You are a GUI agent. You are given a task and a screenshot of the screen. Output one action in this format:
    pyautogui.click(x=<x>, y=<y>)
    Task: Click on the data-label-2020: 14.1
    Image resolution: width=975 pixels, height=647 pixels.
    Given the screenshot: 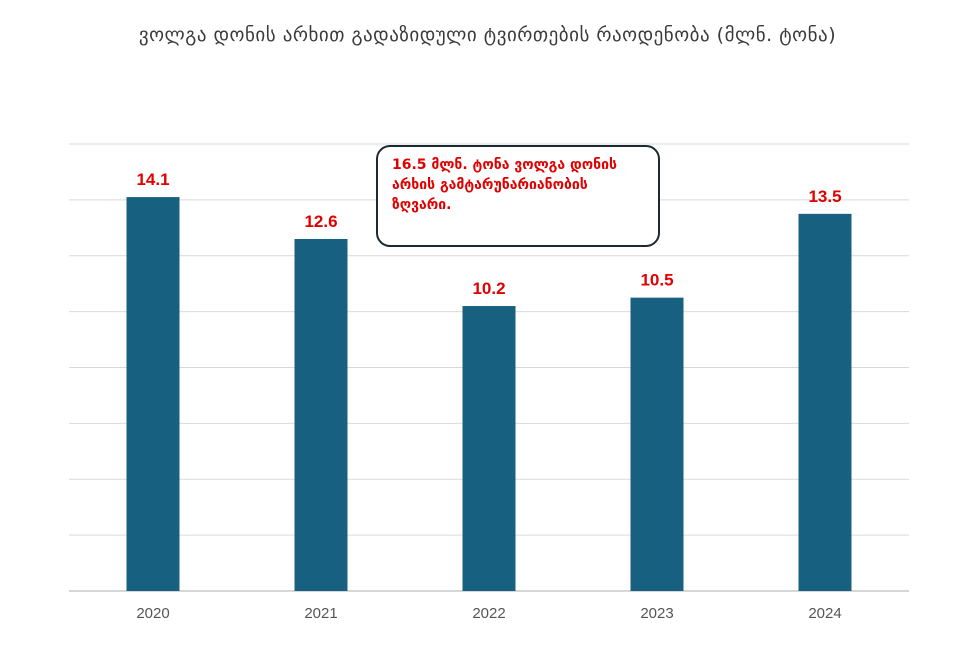 What is the action you would take?
    pyautogui.click(x=152, y=179)
    